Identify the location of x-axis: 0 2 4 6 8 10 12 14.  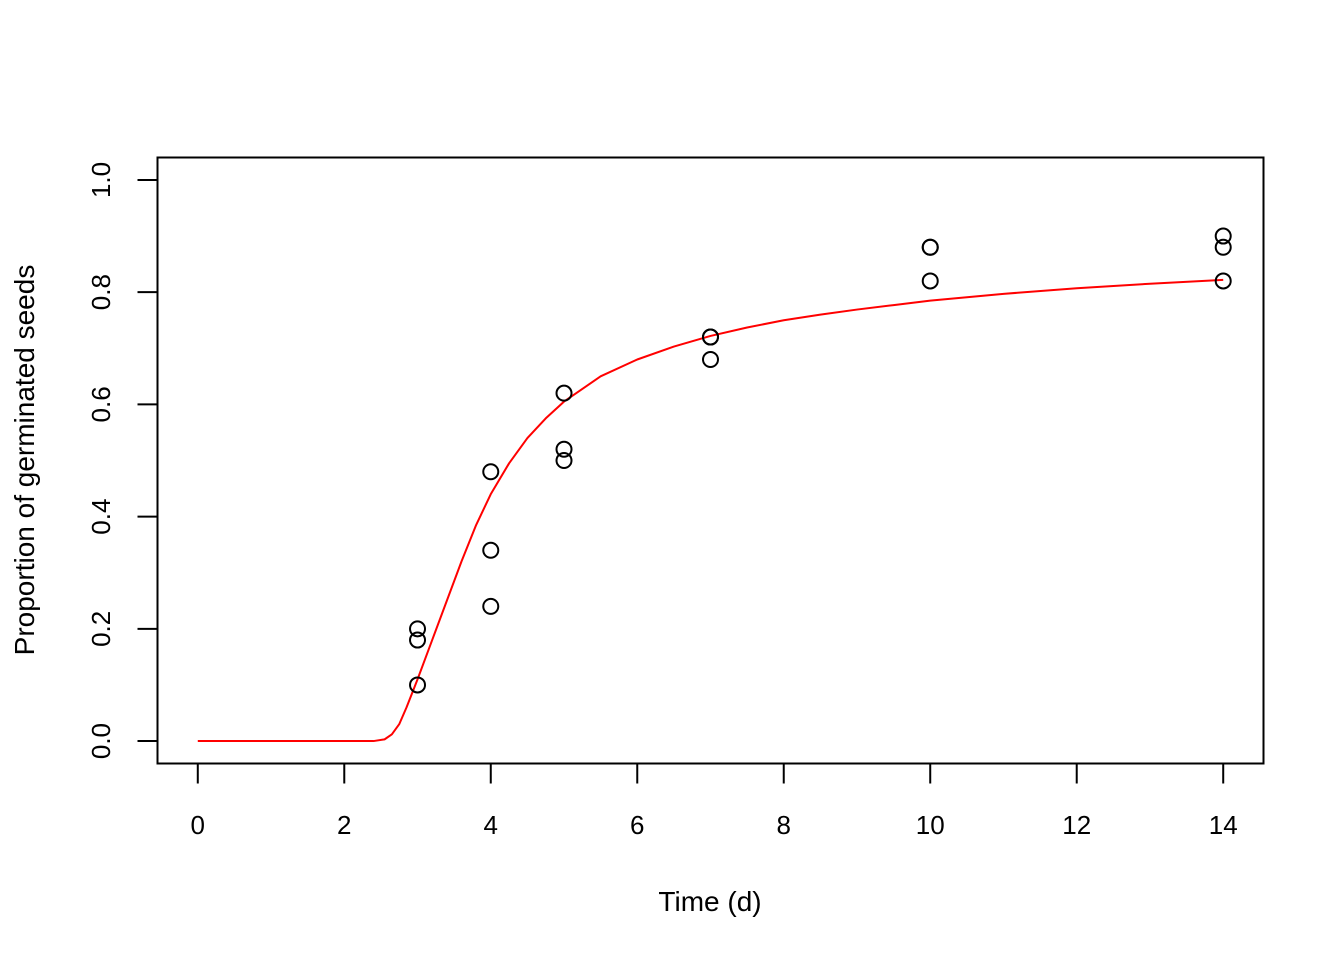
(714, 801).